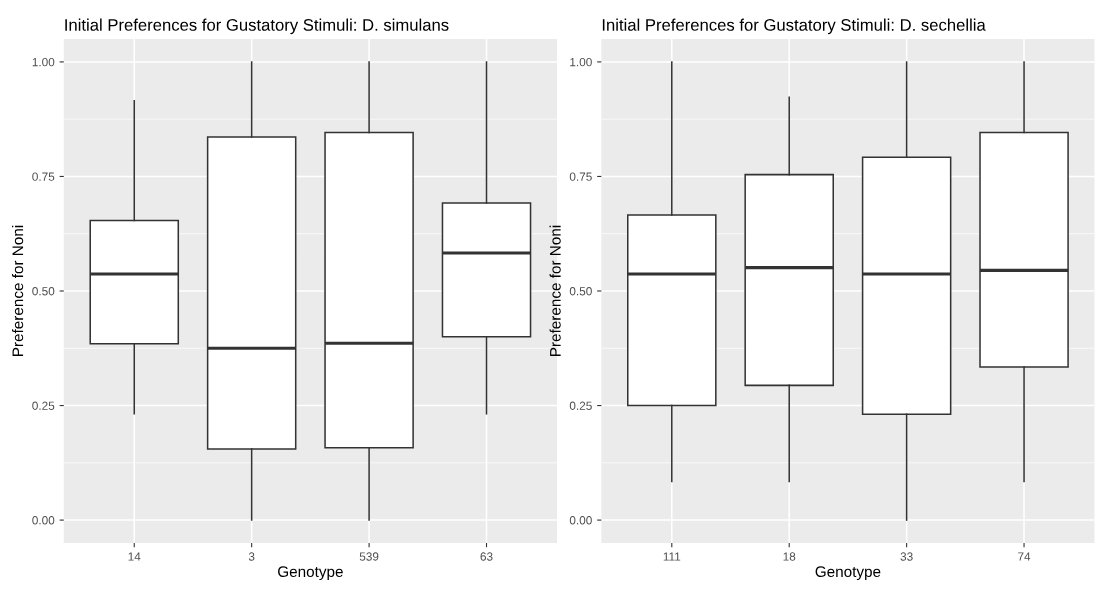 The image size is (1100, 600). What do you see at coordinates (1024, 556) in the screenshot?
I see `x-tick-label: 74` at bounding box center [1024, 556].